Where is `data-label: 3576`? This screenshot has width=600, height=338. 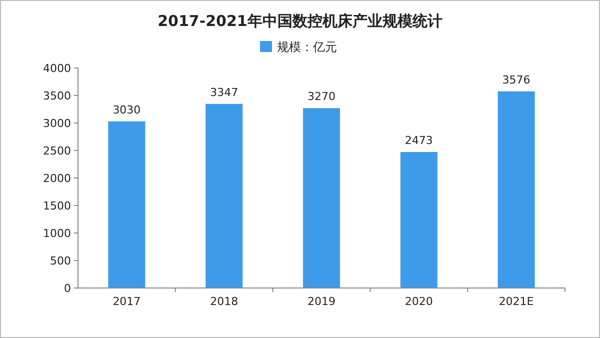
data-label: 3576 is located at coordinates (516, 79).